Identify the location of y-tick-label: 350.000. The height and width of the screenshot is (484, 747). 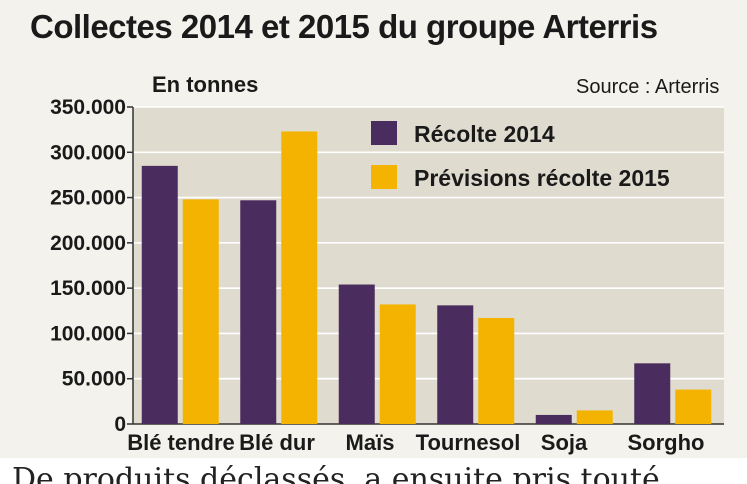
(88, 107).